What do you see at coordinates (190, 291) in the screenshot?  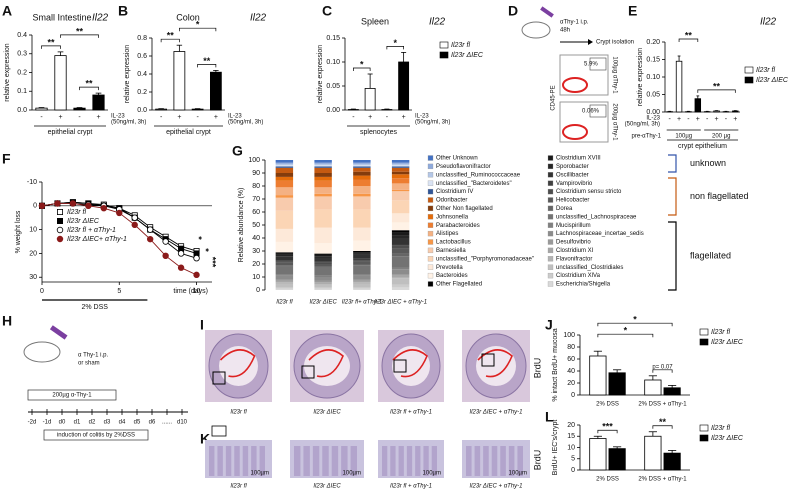 I see `x-axis-label: time (days)` at bounding box center [190, 291].